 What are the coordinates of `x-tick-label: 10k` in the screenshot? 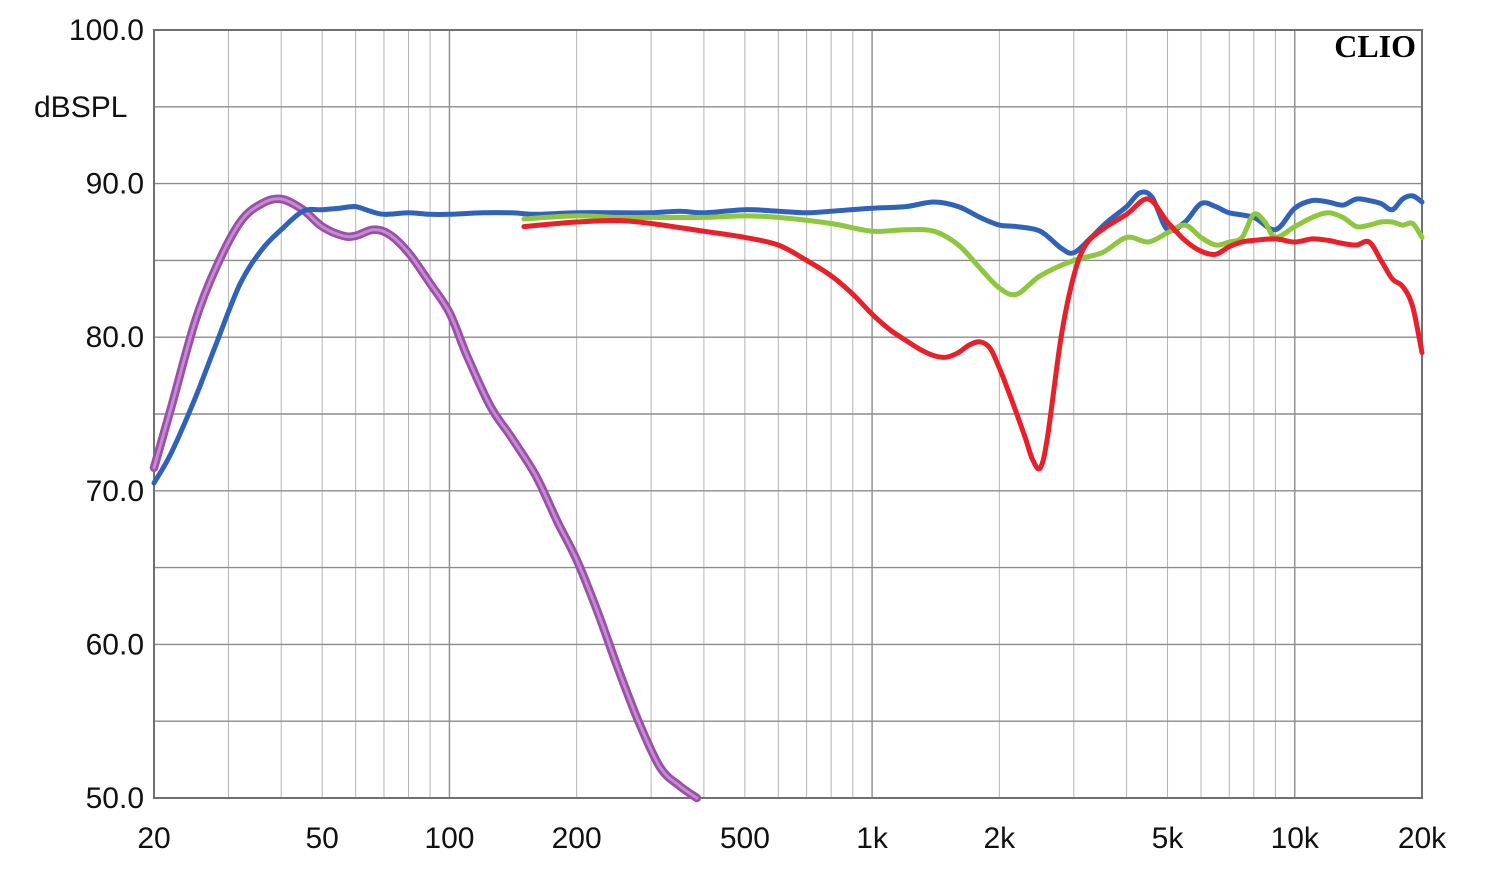 It's located at (1295, 838).